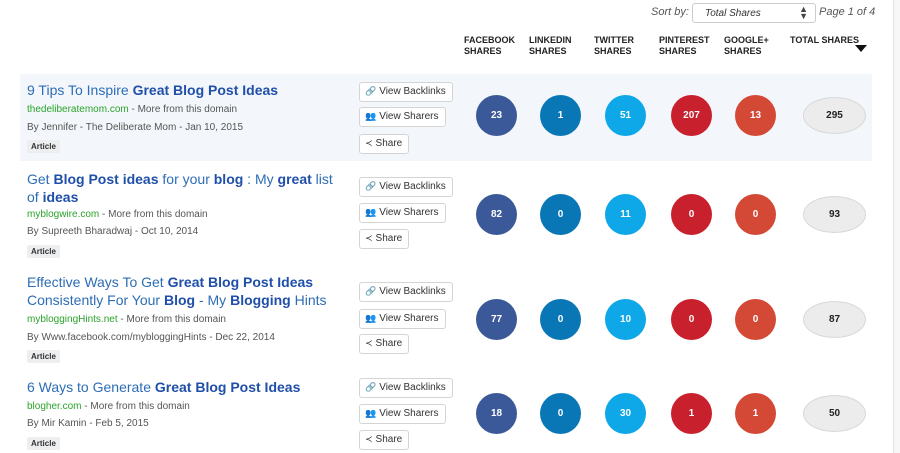 The width and height of the screenshot is (900, 453). I want to click on column-header-pinterest: PINTEREST SHARES, so click(684, 46).